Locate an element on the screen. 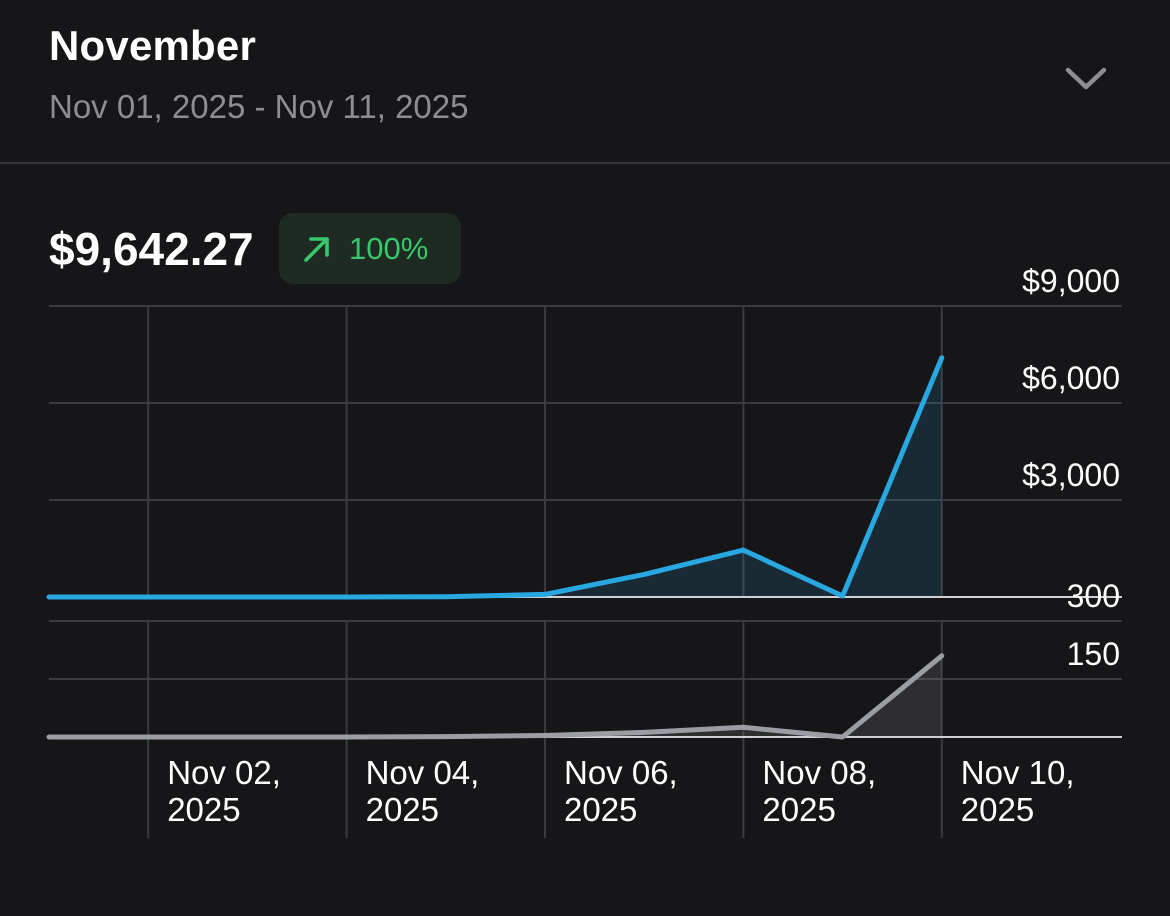 Image resolution: width=1170 pixels, height=916 pixels. series-area is located at coordinates (495, 696).